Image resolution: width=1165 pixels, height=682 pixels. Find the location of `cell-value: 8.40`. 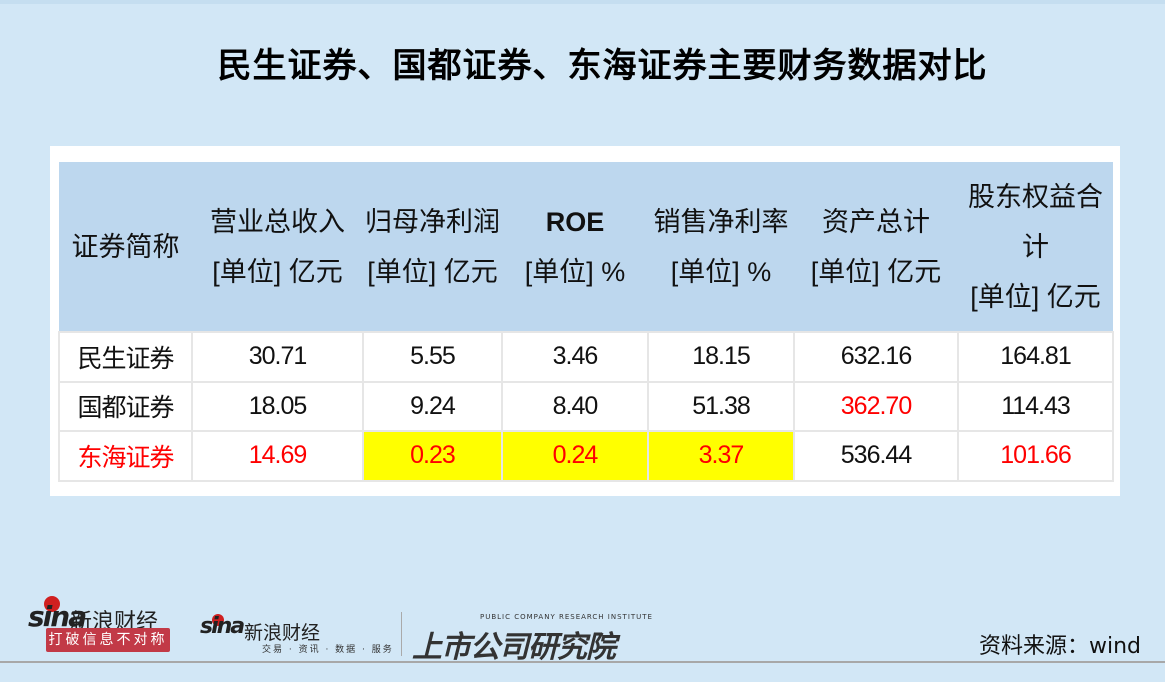

cell-value: 8.40 is located at coordinates (575, 406).